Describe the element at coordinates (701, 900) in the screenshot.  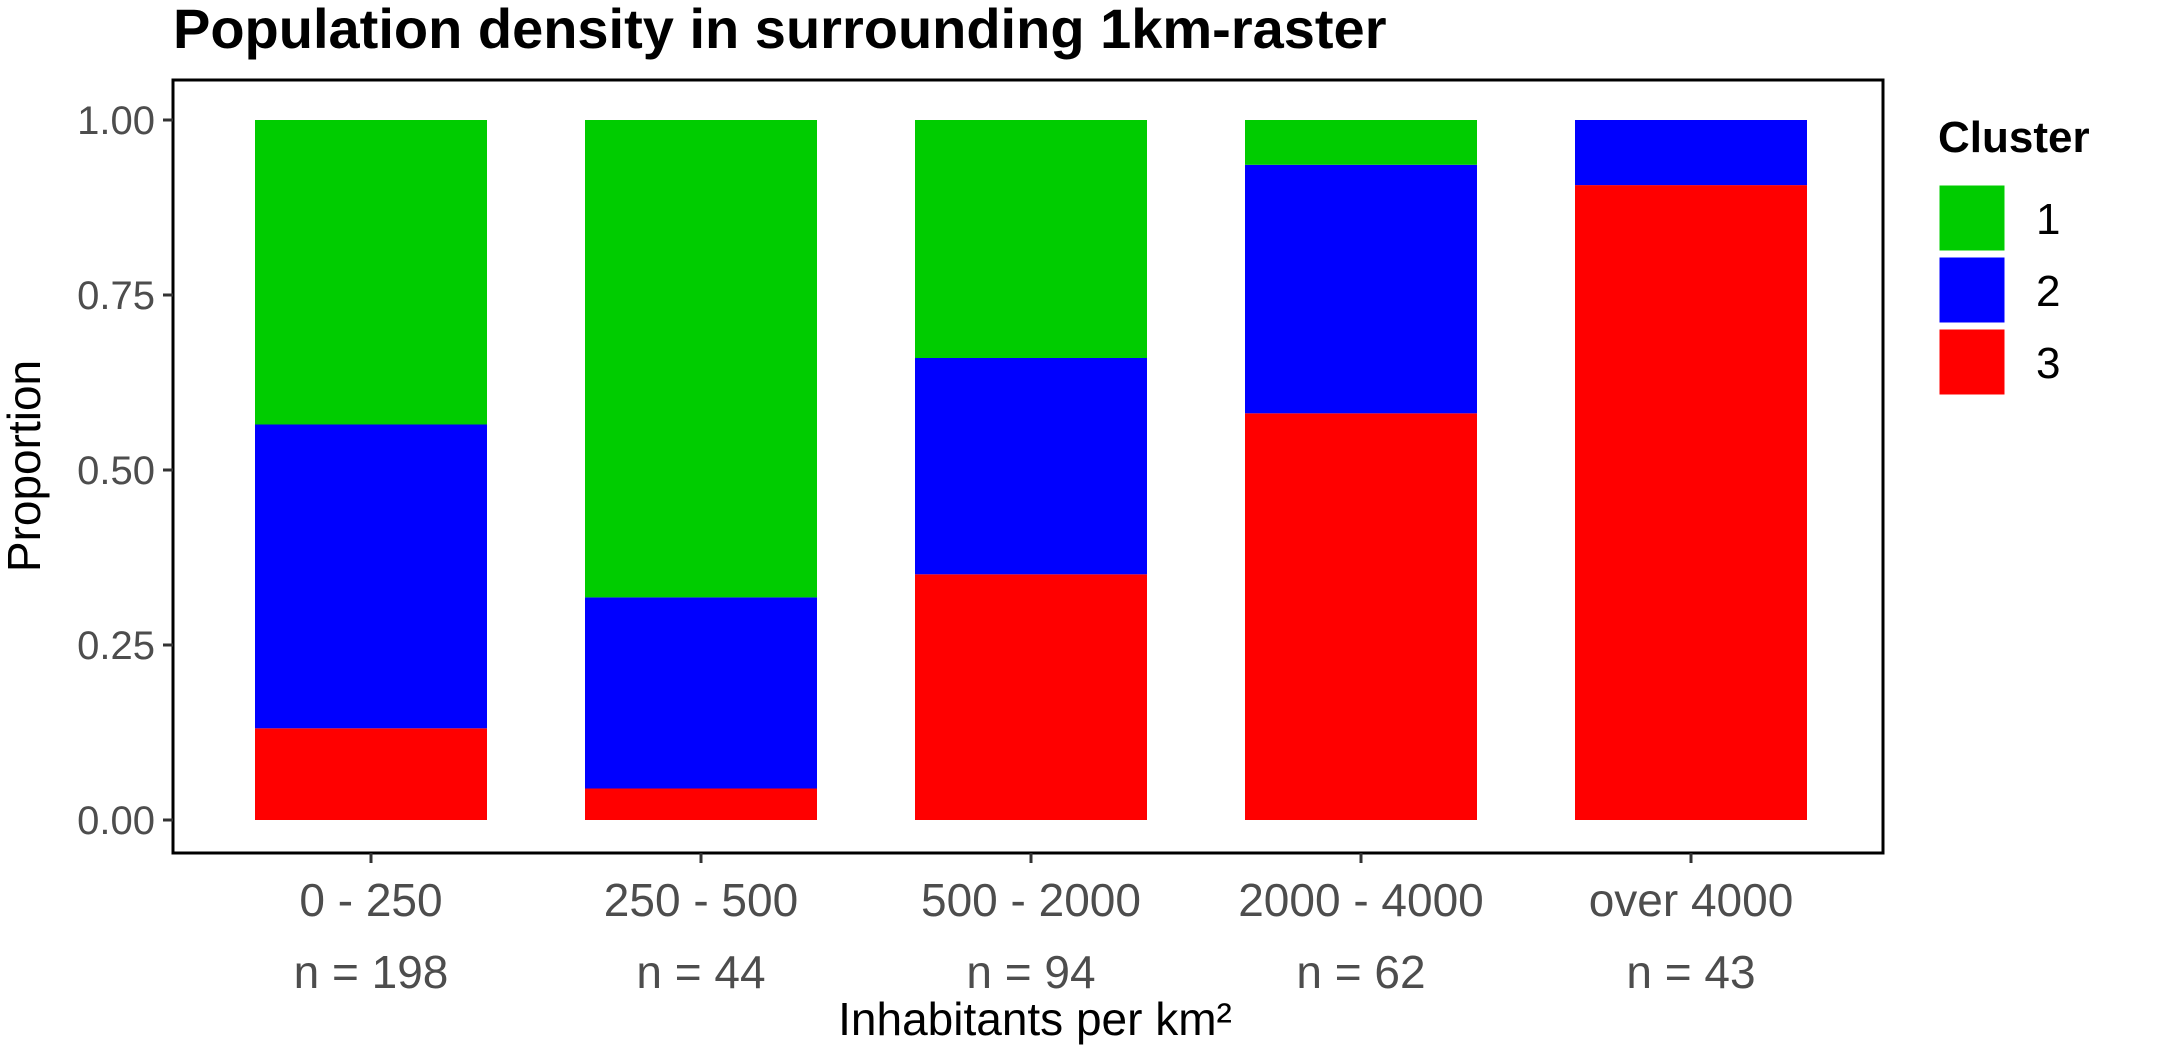
I see `x-tick-label: 250 - 500` at that location.